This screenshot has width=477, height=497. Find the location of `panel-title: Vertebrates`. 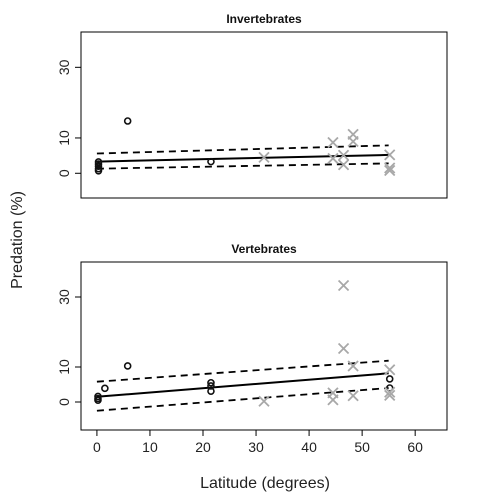

panel-title: Vertebrates is located at coordinates (264, 249).